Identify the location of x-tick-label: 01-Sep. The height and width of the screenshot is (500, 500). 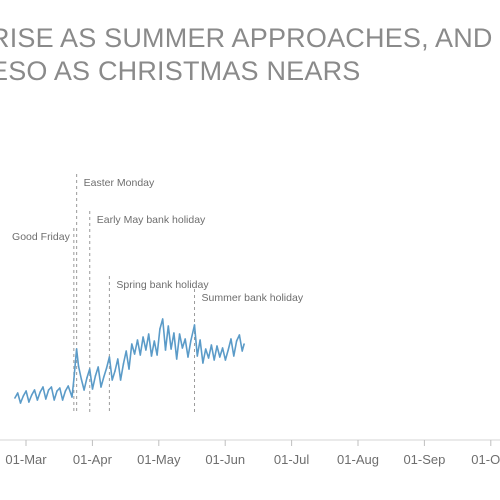
(424, 459).